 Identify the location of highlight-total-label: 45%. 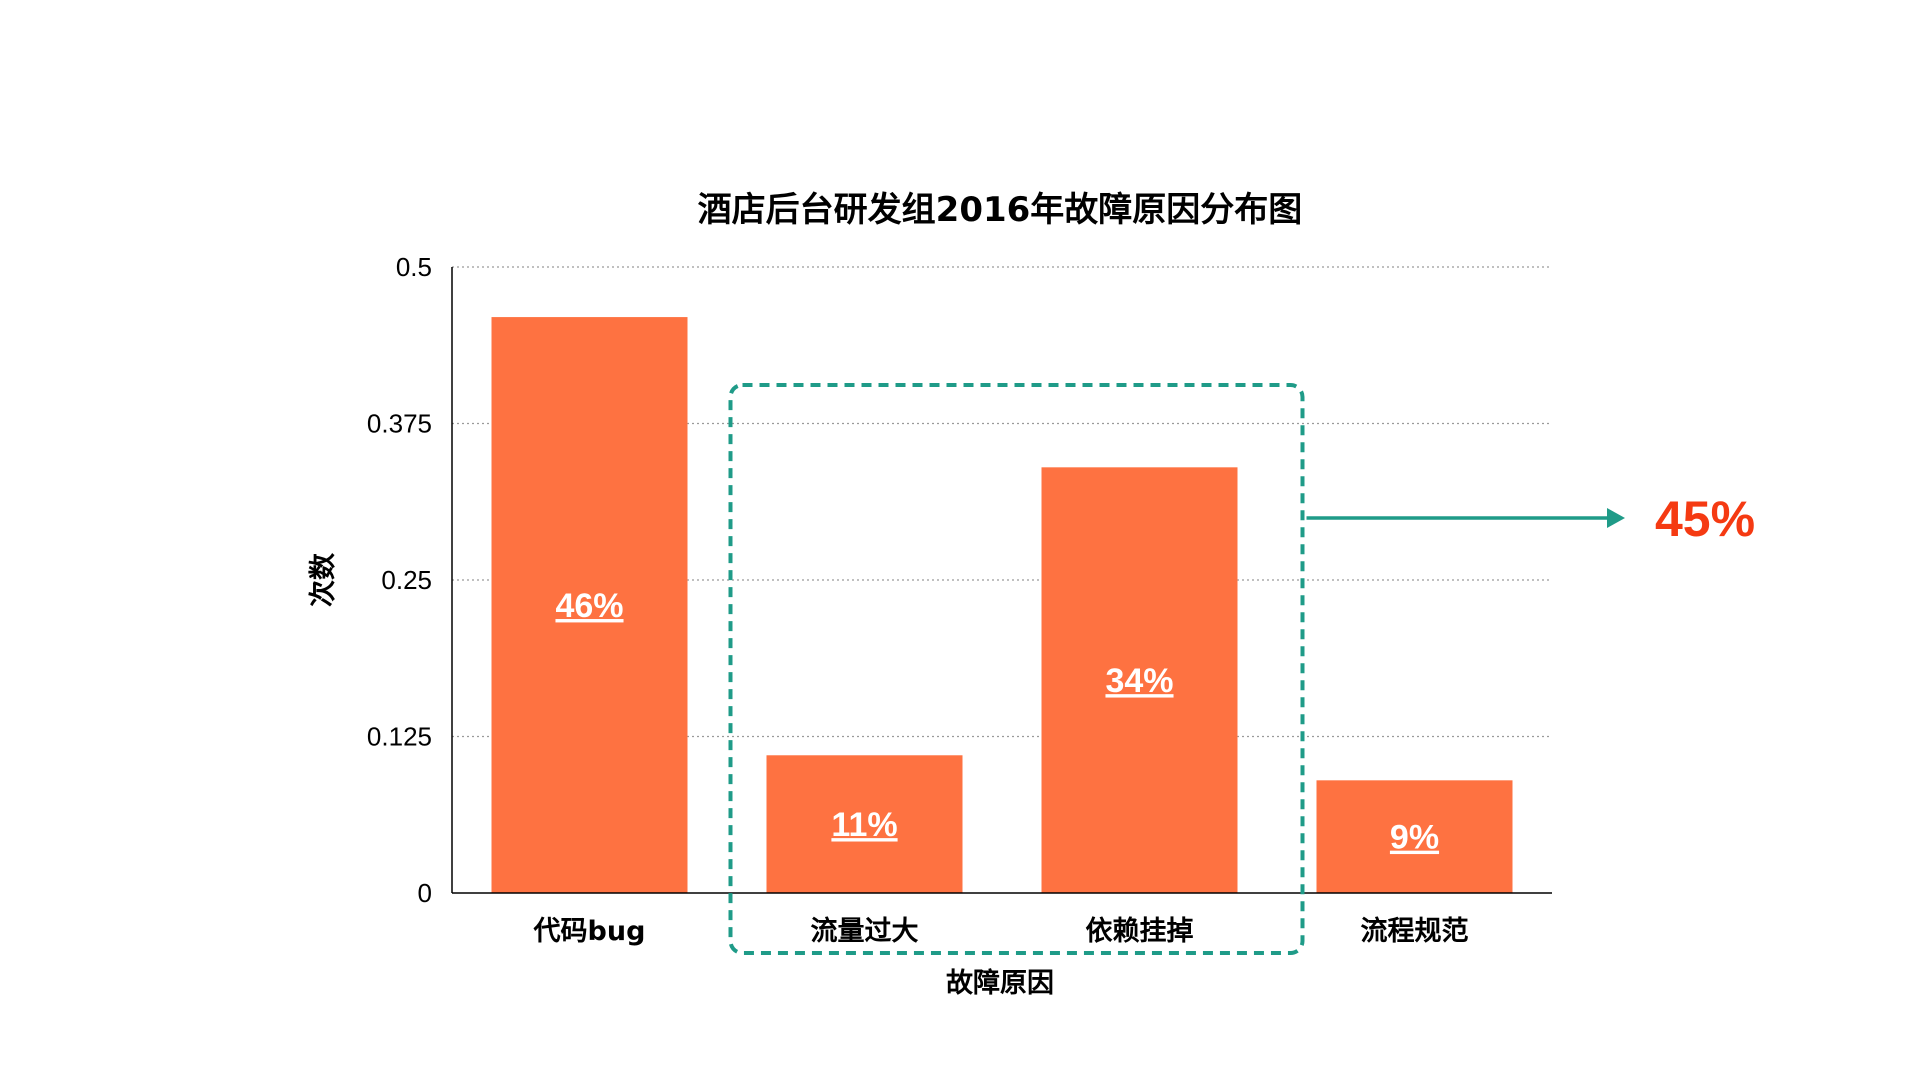
(1705, 519).